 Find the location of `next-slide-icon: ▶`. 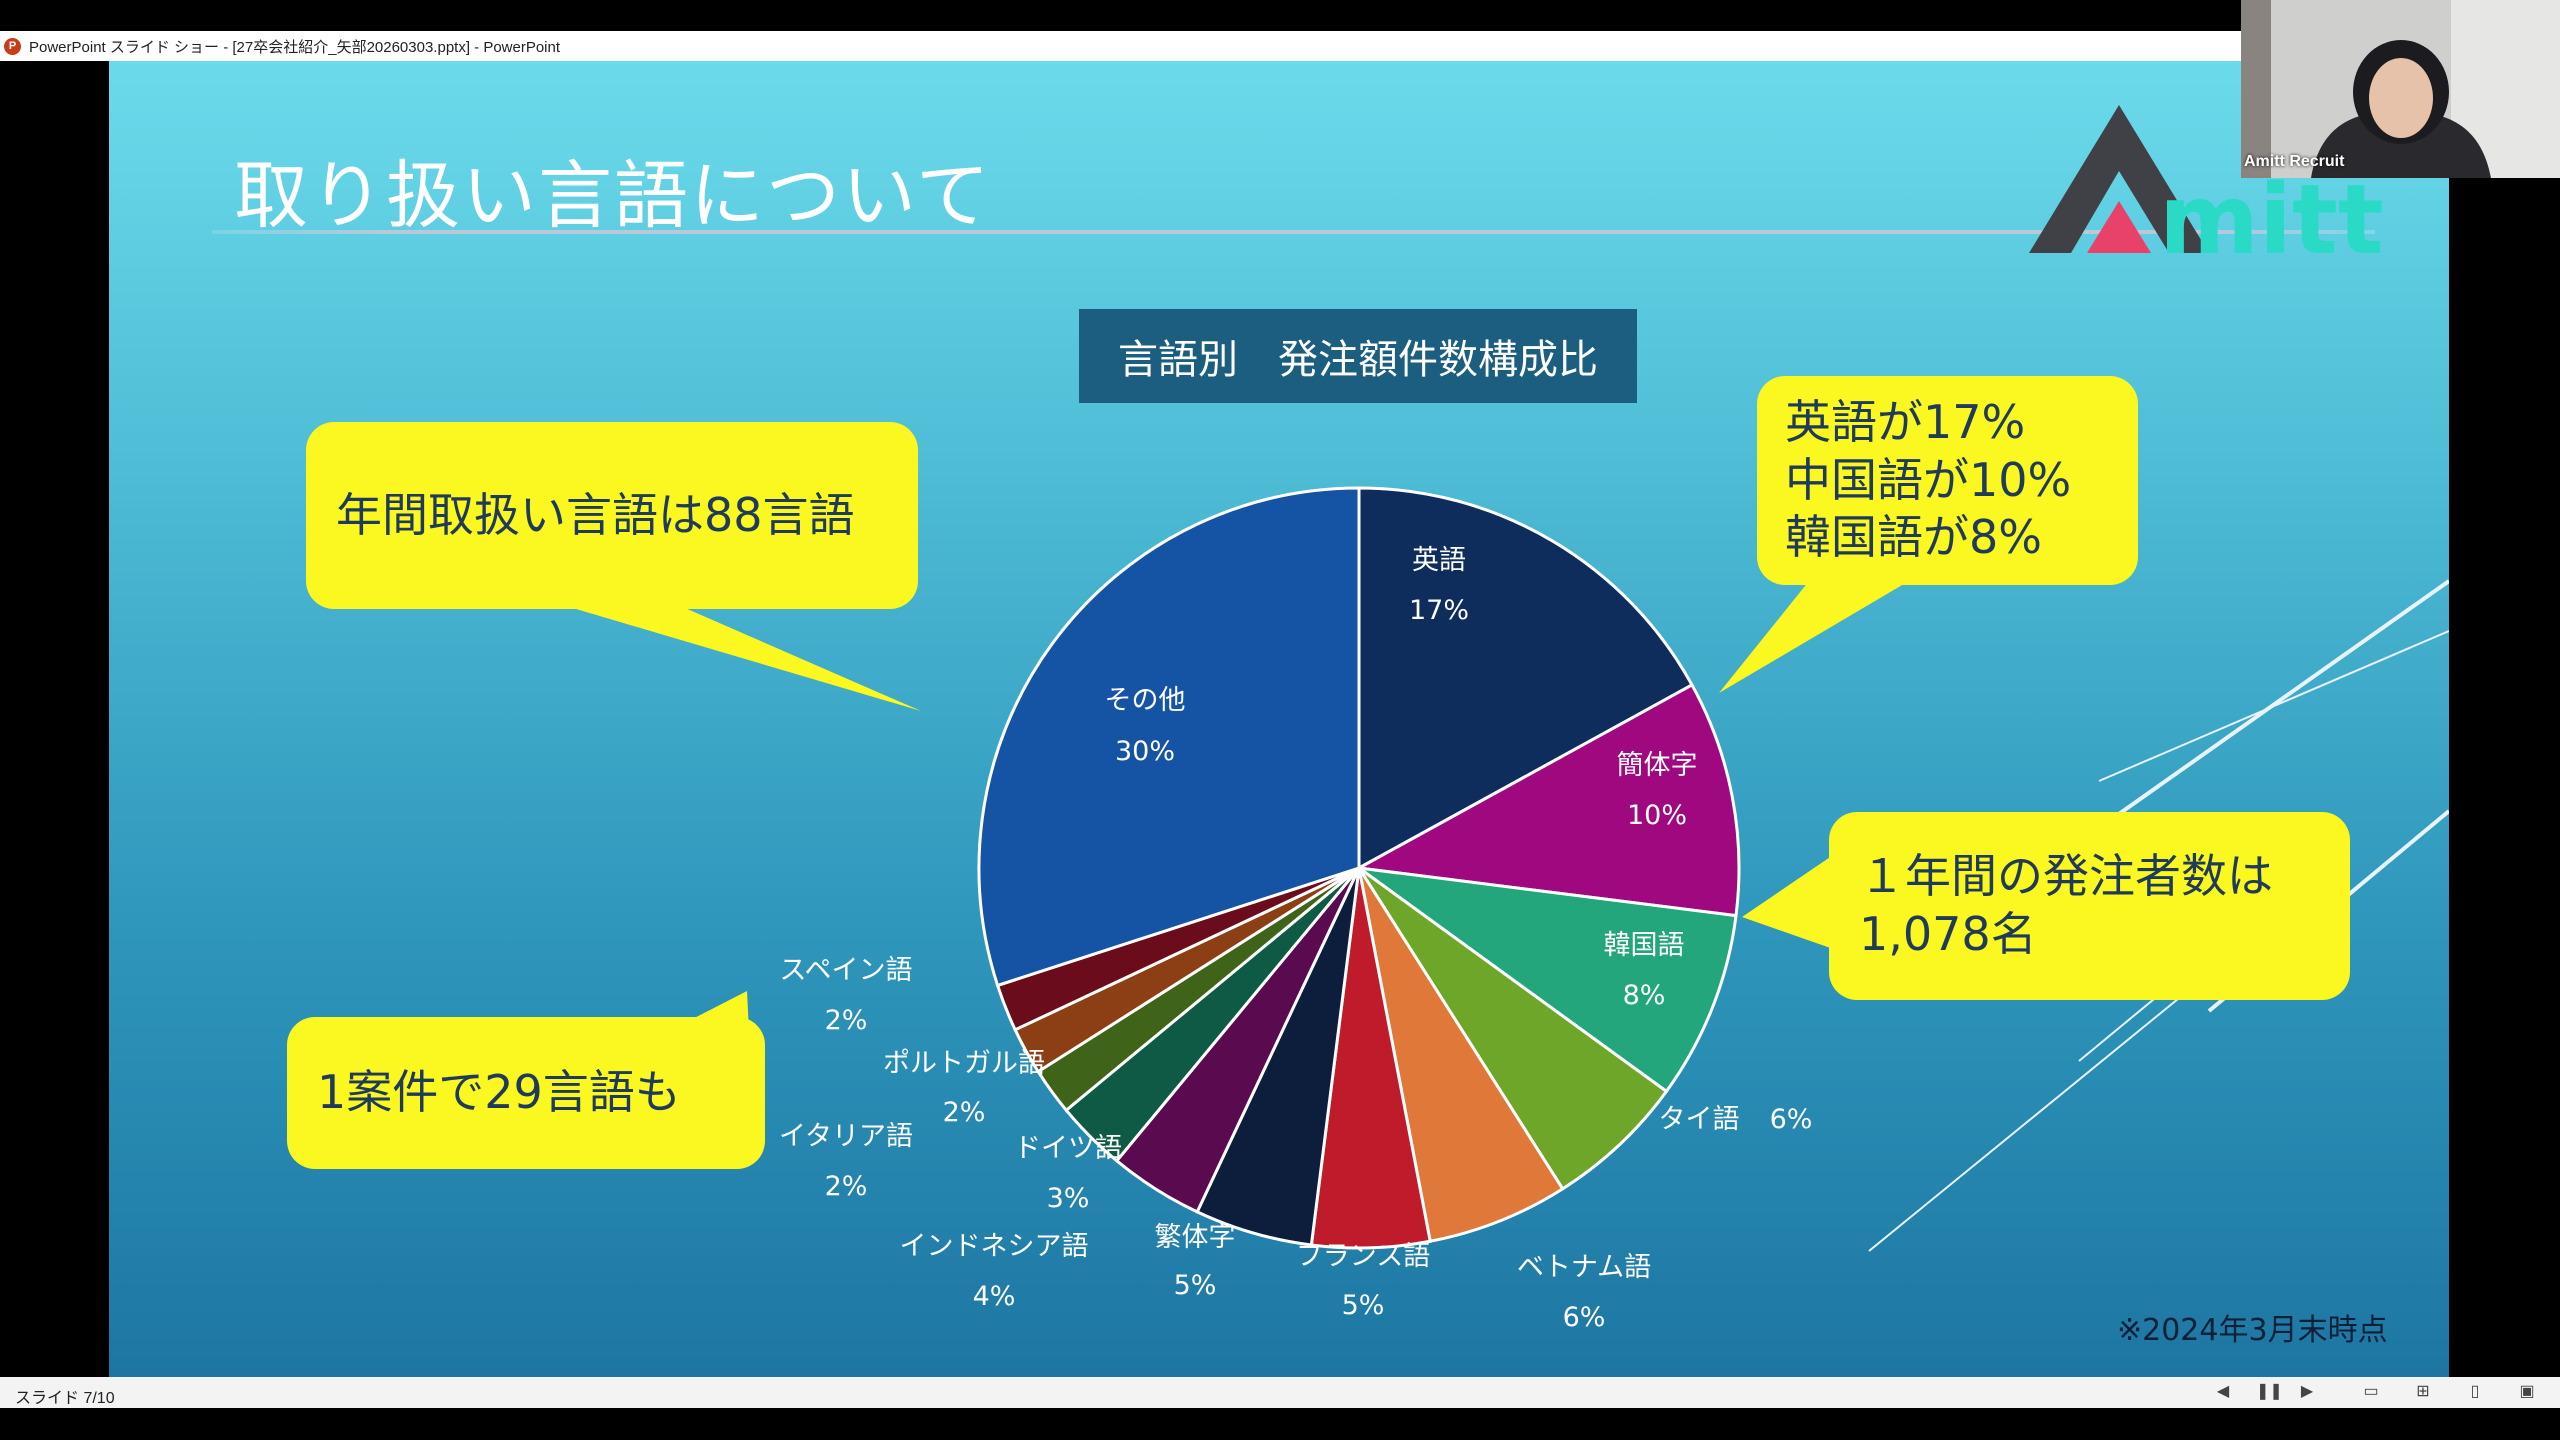

next-slide-icon: ▶ is located at coordinates (2307, 1391).